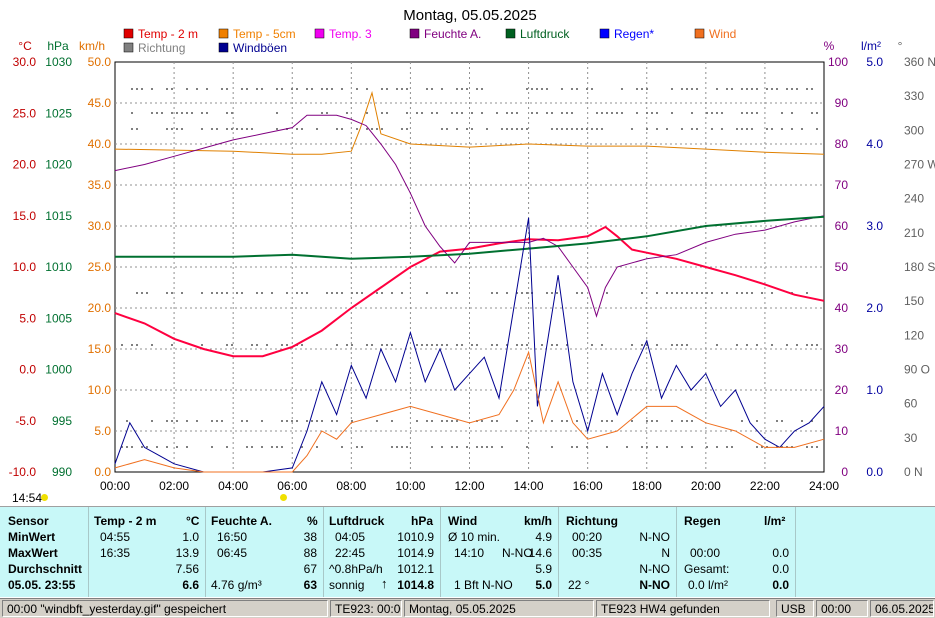 This screenshot has height=618, width=935. Describe the element at coordinates (842, 349) in the screenshot. I see `tick-label: 30` at that location.